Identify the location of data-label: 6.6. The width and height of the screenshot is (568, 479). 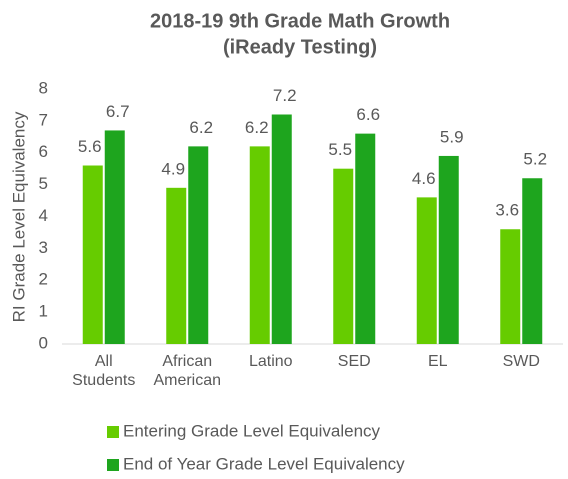
(368, 114).